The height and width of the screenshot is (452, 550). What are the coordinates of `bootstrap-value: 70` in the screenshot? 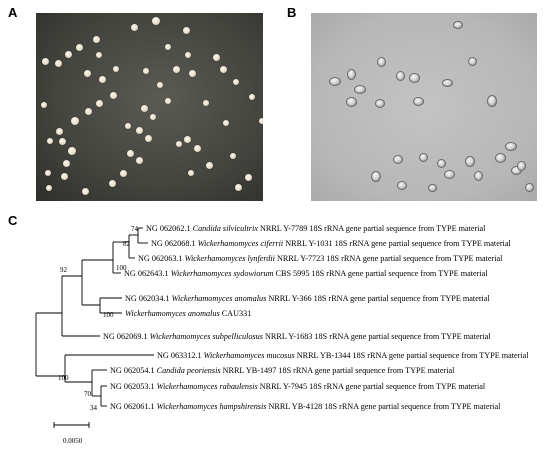 It's located at (88, 394).